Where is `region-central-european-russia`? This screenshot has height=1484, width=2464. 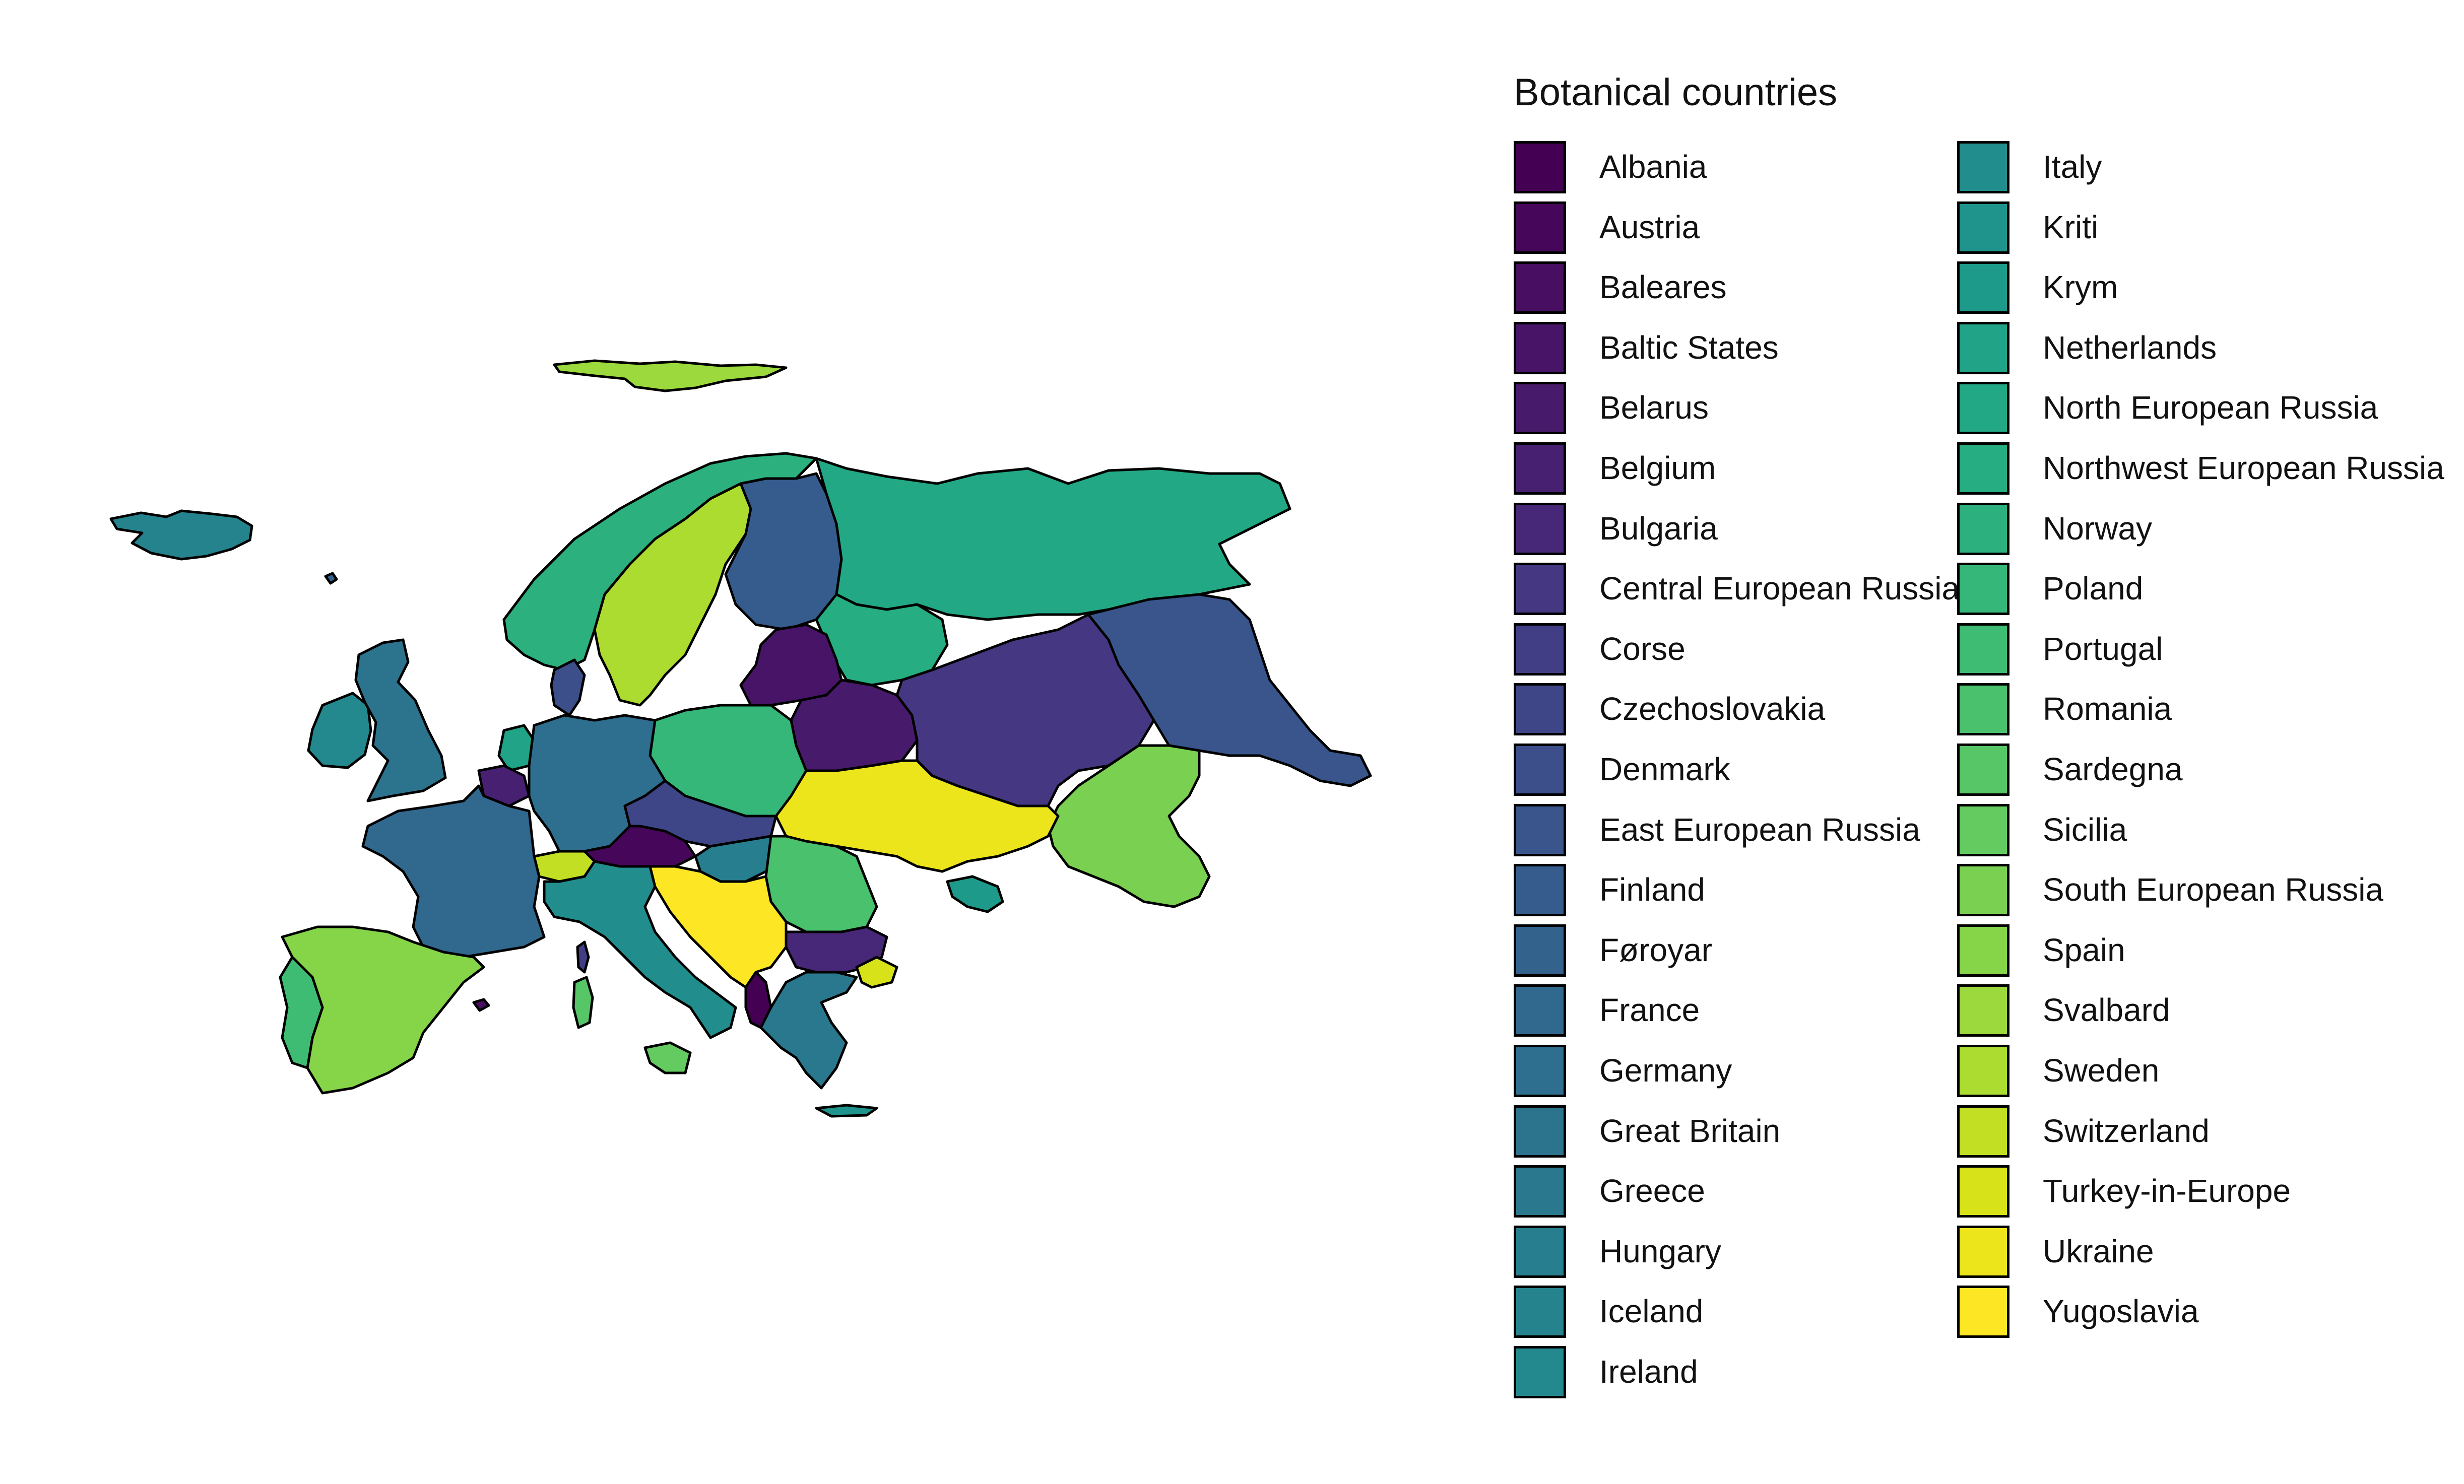 region-central-european-russia is located at coordinates (1025, 710).